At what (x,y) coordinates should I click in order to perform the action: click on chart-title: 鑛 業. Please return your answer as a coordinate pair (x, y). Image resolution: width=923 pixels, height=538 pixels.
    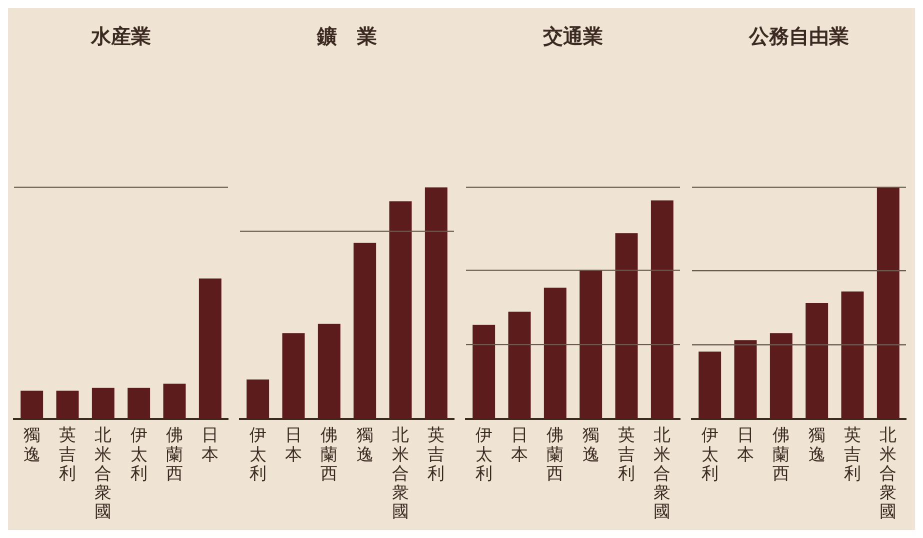
    Looking at the image, I should click on (346, 36).